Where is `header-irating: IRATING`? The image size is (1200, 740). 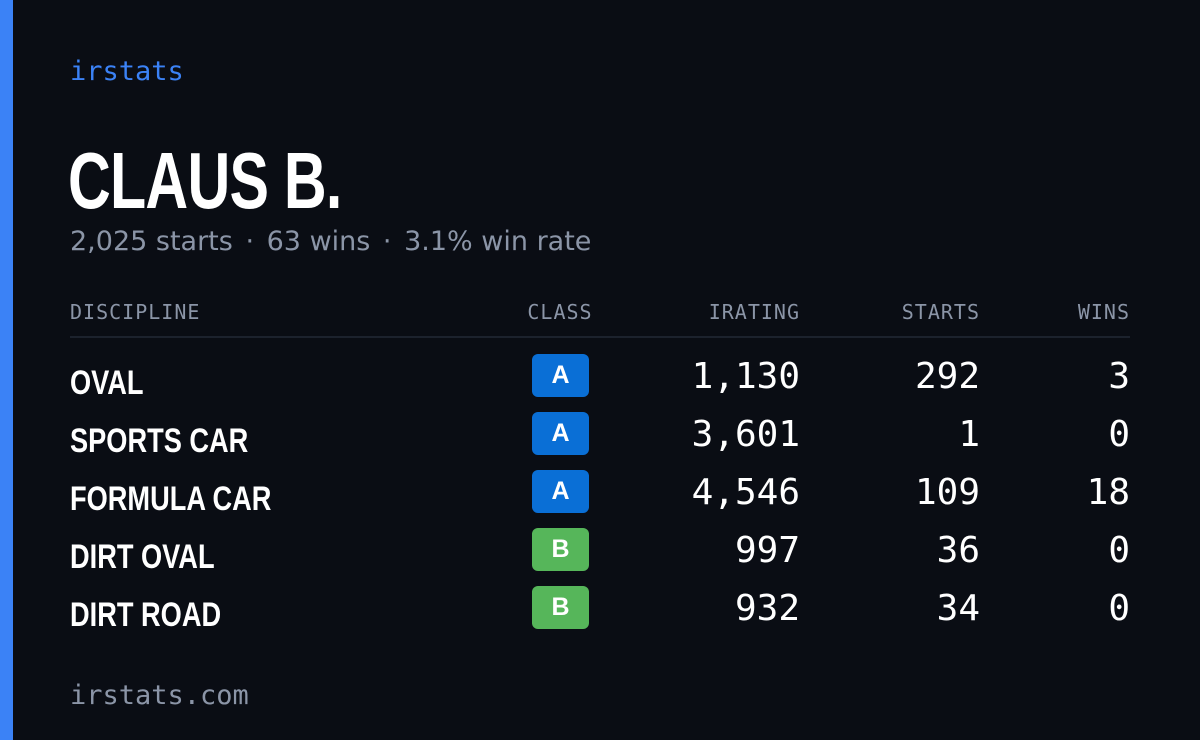 header-irating: IRATING is located at coordinates (754, 312).